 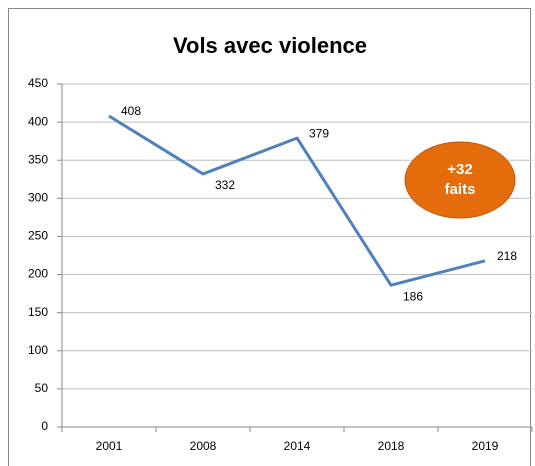 What do you see at coordinates (460, 180) in the screenshot?
I see `annotation-bubble` at bounding box center [460, 180].